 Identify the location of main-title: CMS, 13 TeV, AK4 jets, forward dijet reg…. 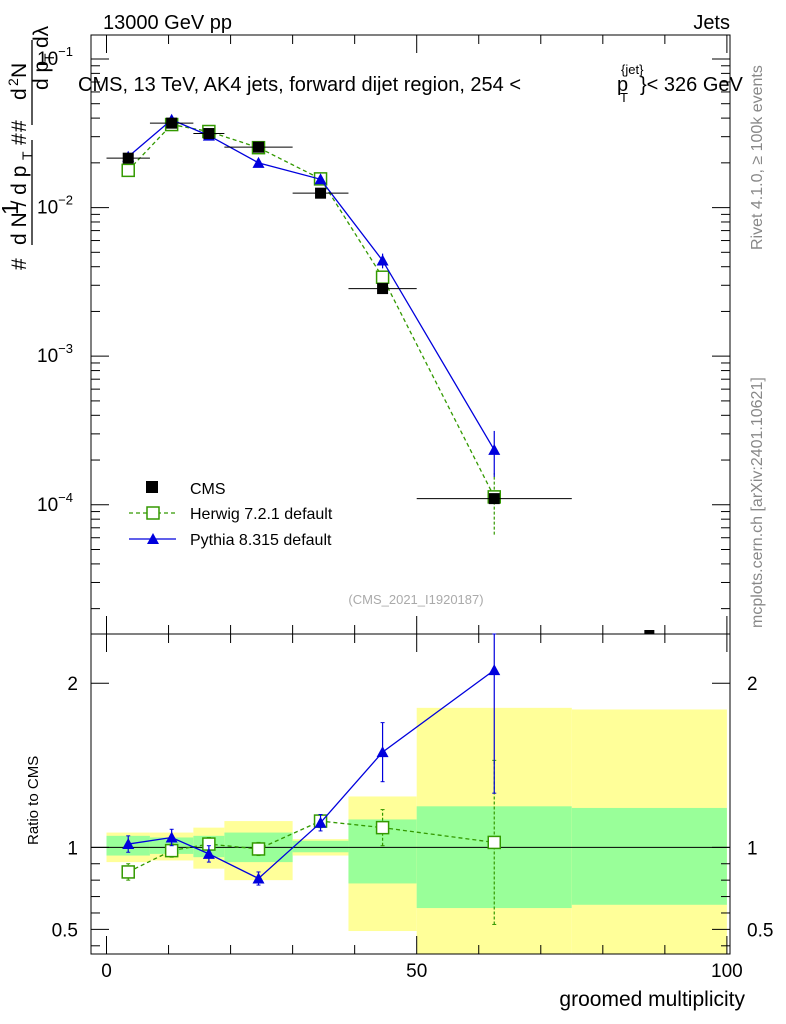
(411, 83).